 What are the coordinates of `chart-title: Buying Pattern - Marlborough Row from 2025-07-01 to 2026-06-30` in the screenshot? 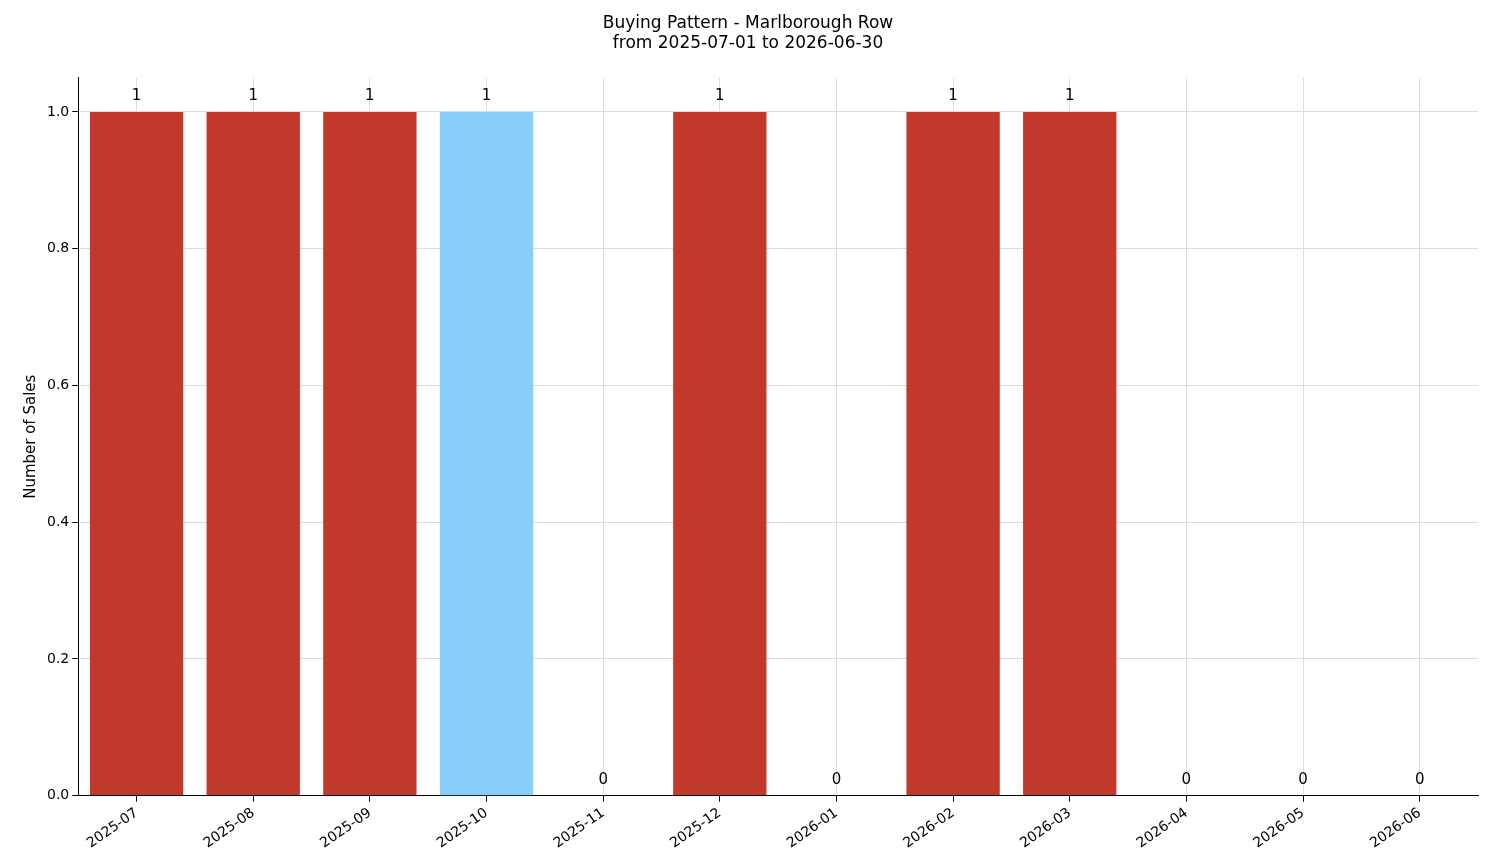 It's located at (748, 32).